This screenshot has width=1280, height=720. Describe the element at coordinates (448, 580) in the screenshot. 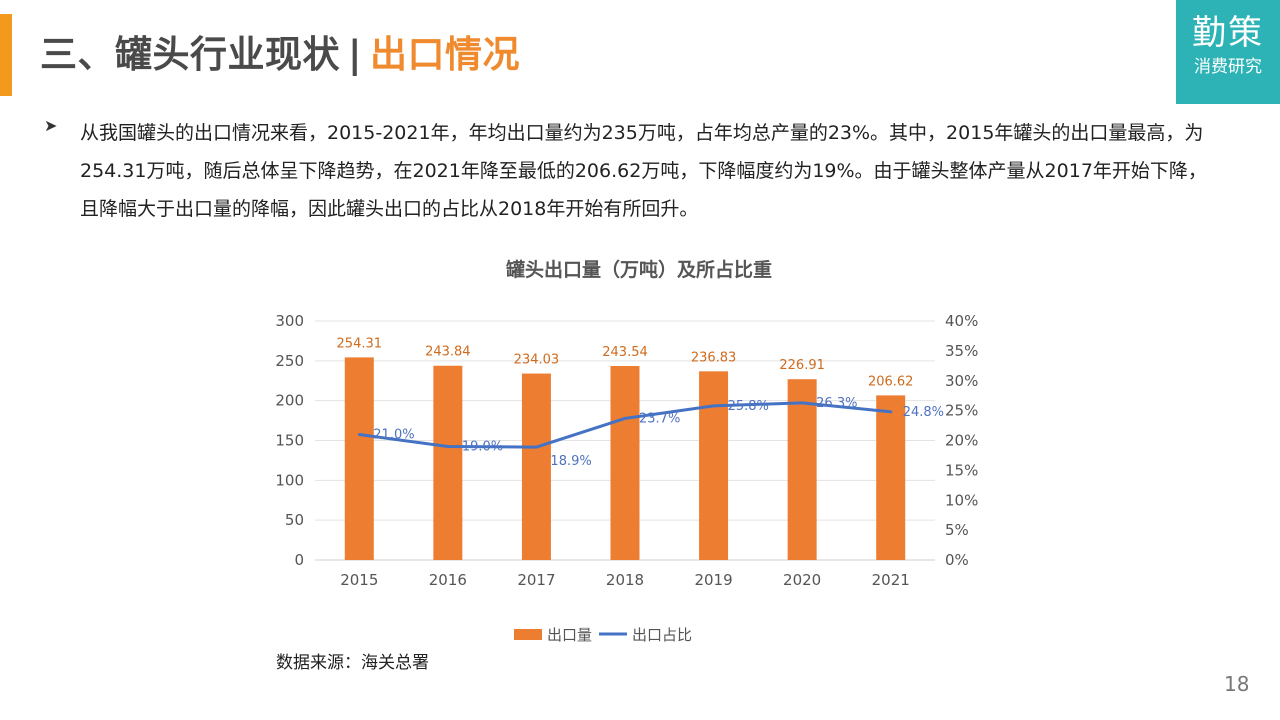

I see `x-tick-label: 2016` at that location.